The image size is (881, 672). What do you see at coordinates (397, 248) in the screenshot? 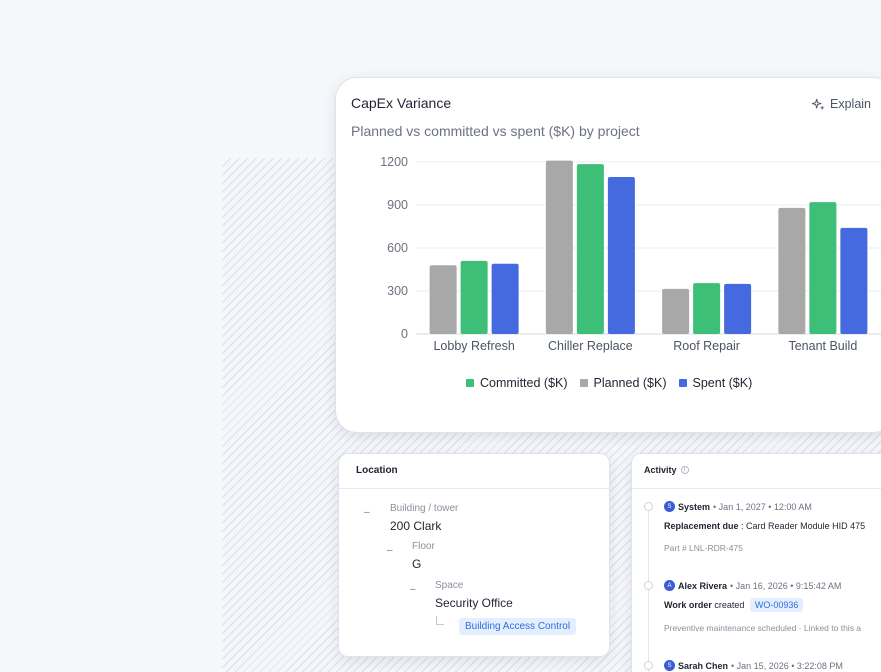
I see `y-tick-label: 600` at bounding box center [397, 248].